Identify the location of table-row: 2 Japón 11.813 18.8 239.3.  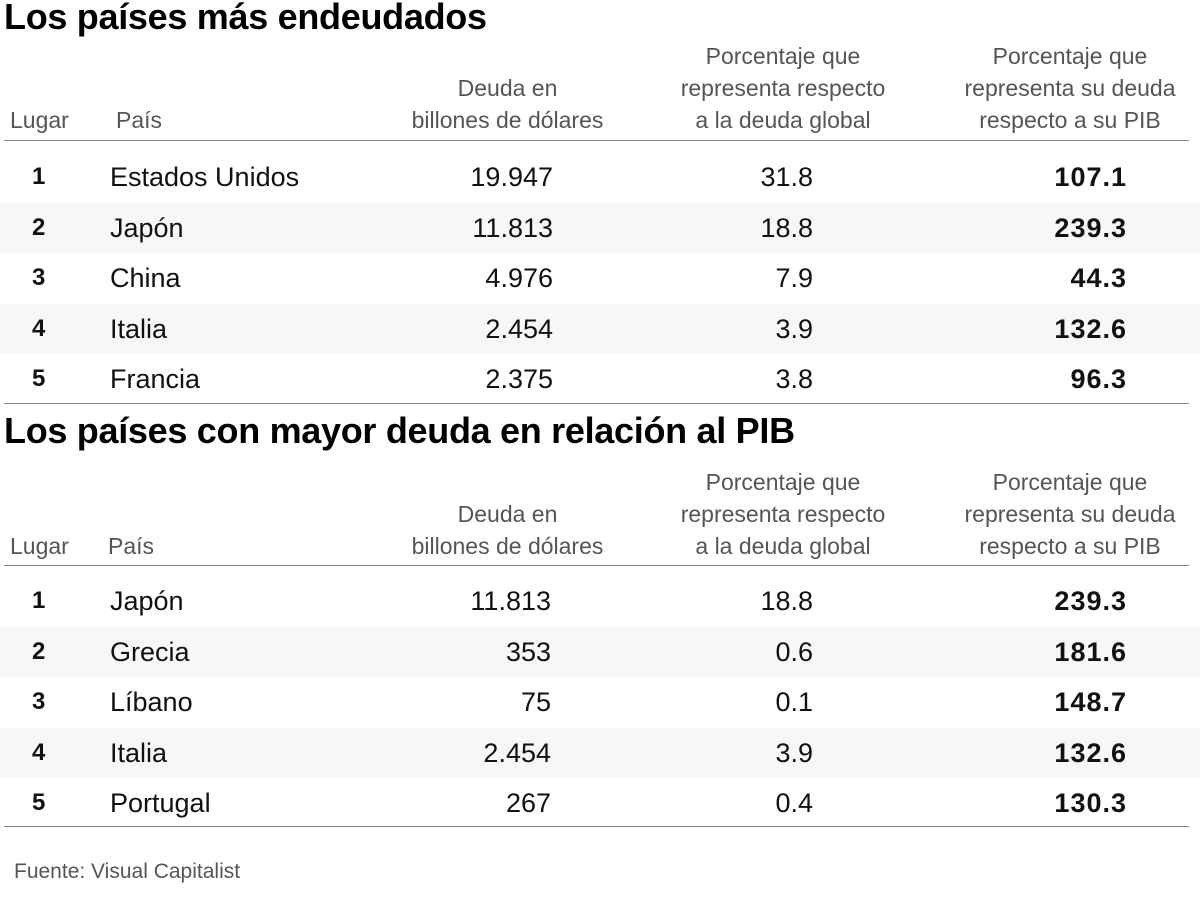
(600, 227).